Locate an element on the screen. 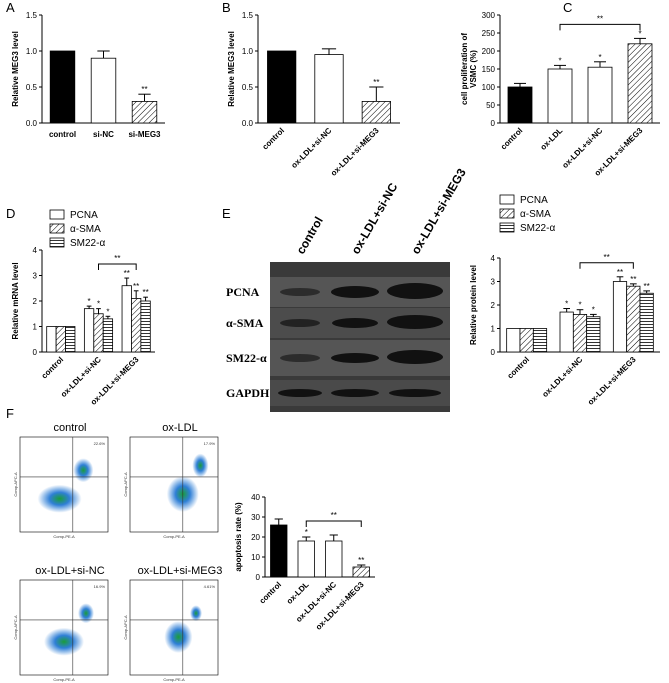 This screenshot has width=669, height=683. flow-plot: ox-LDL+si-MEG3 4.61% Comp-PE-A Comp-APC-A is located at coordinates (172, 623).